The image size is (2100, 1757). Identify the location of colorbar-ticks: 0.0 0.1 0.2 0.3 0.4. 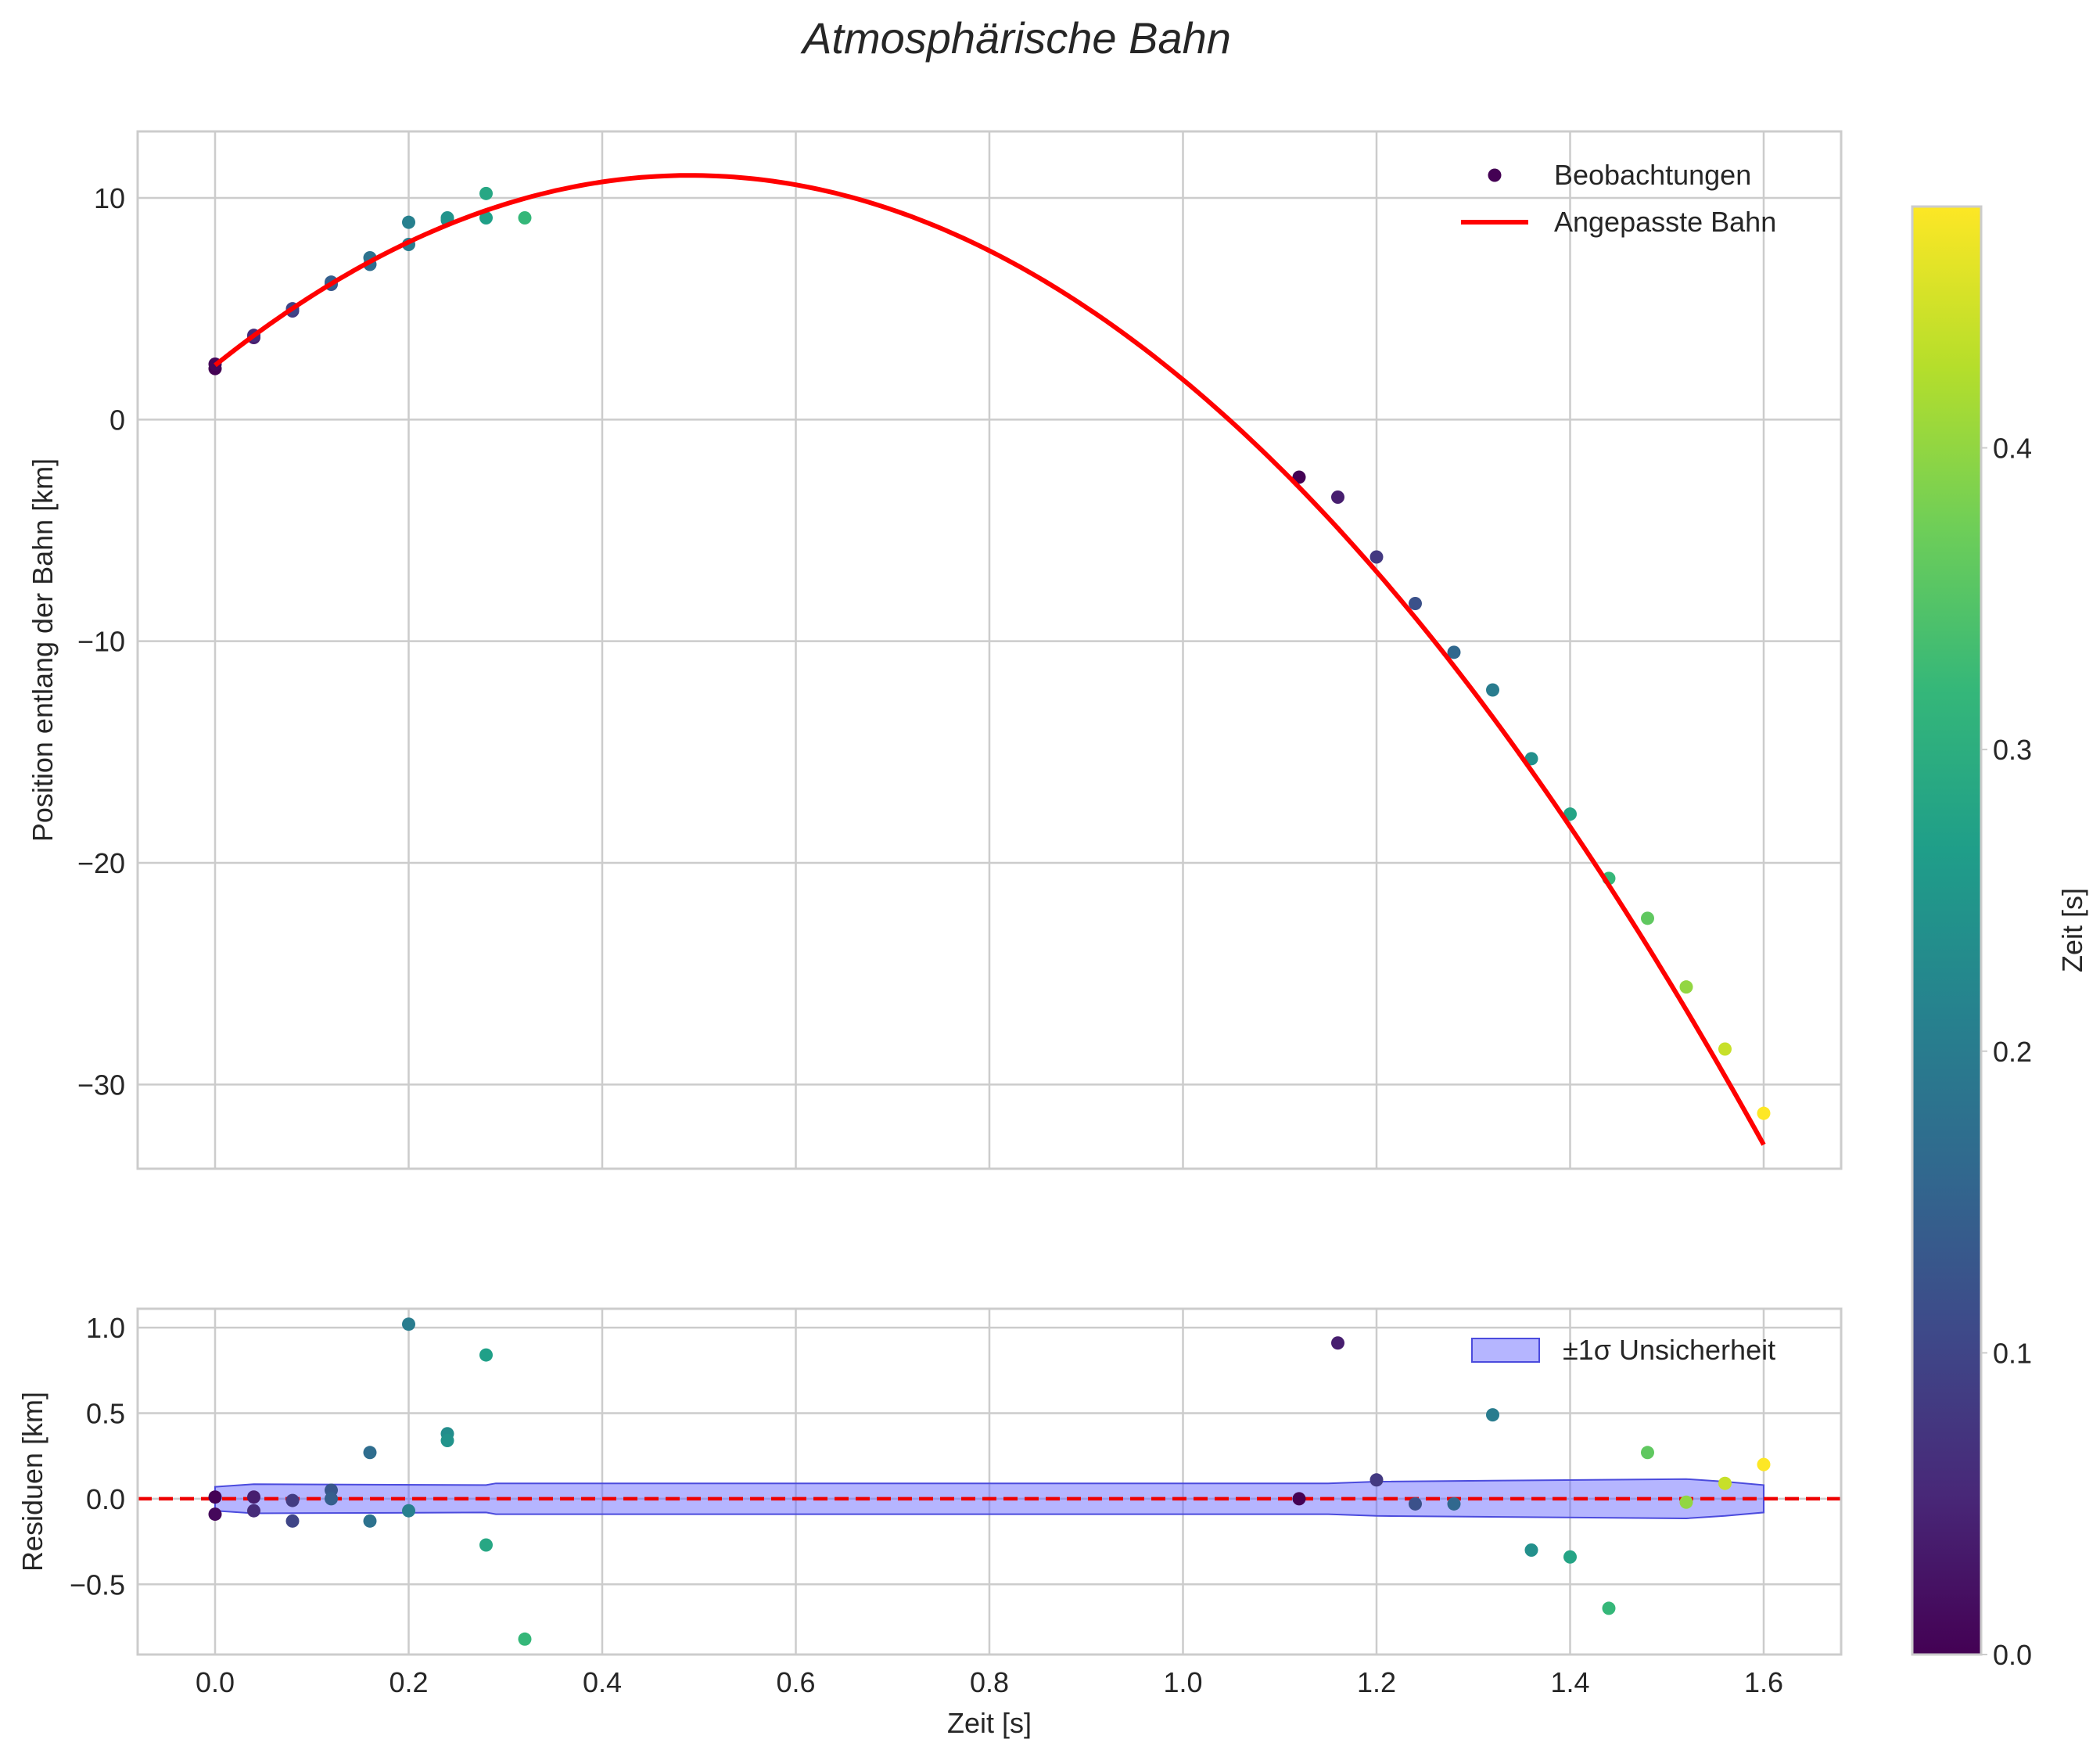
(2006, 1052).